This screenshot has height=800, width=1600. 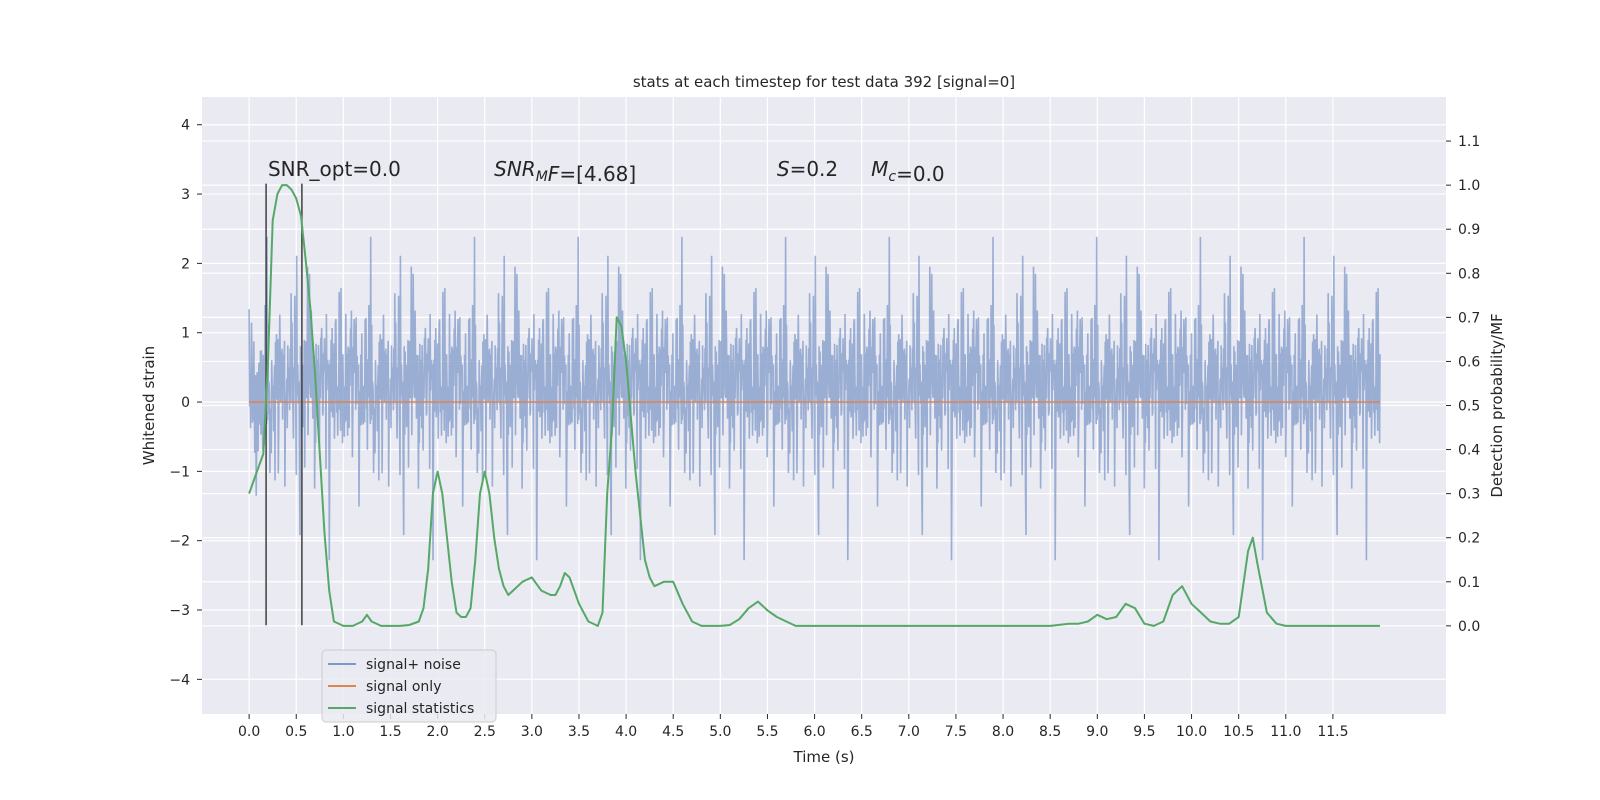 What do you see at coordinates (1469, 539) in the screenshot?
I see `y-right-tick-label: 0.2` at bounding box center [1469, 539].